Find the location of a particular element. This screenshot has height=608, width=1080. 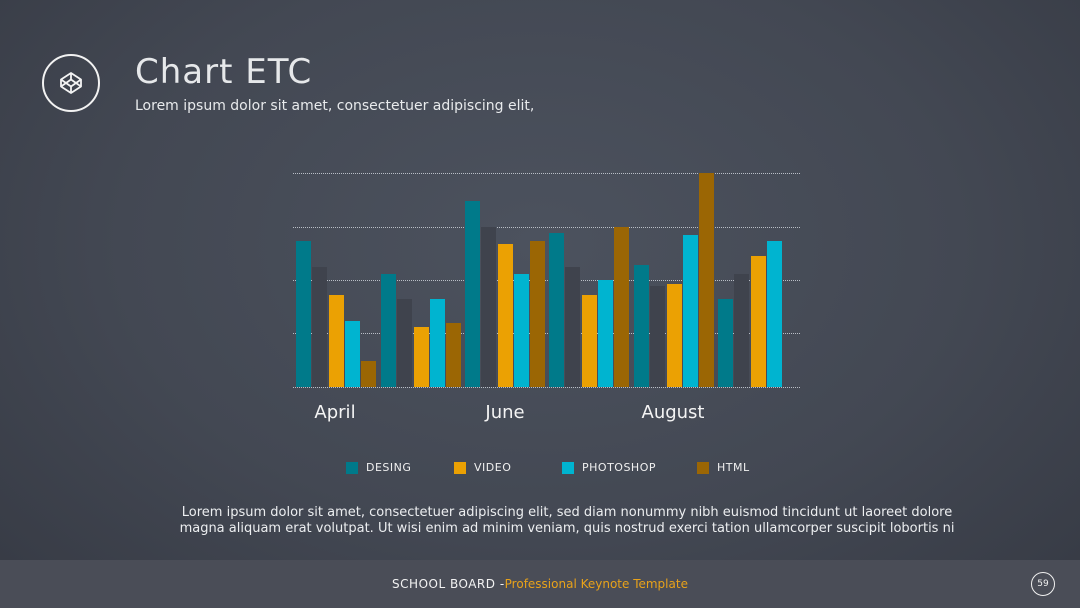

codepen-cube-icon is located at coordinates (71, 83).